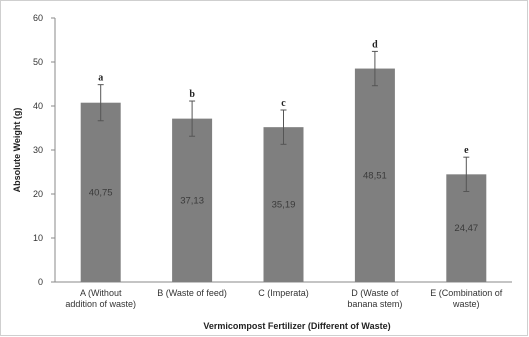  What do you see at coordinates (100, 78) in the screenshot?
I see `significance-letter: a` at bounding box center [100, 78].